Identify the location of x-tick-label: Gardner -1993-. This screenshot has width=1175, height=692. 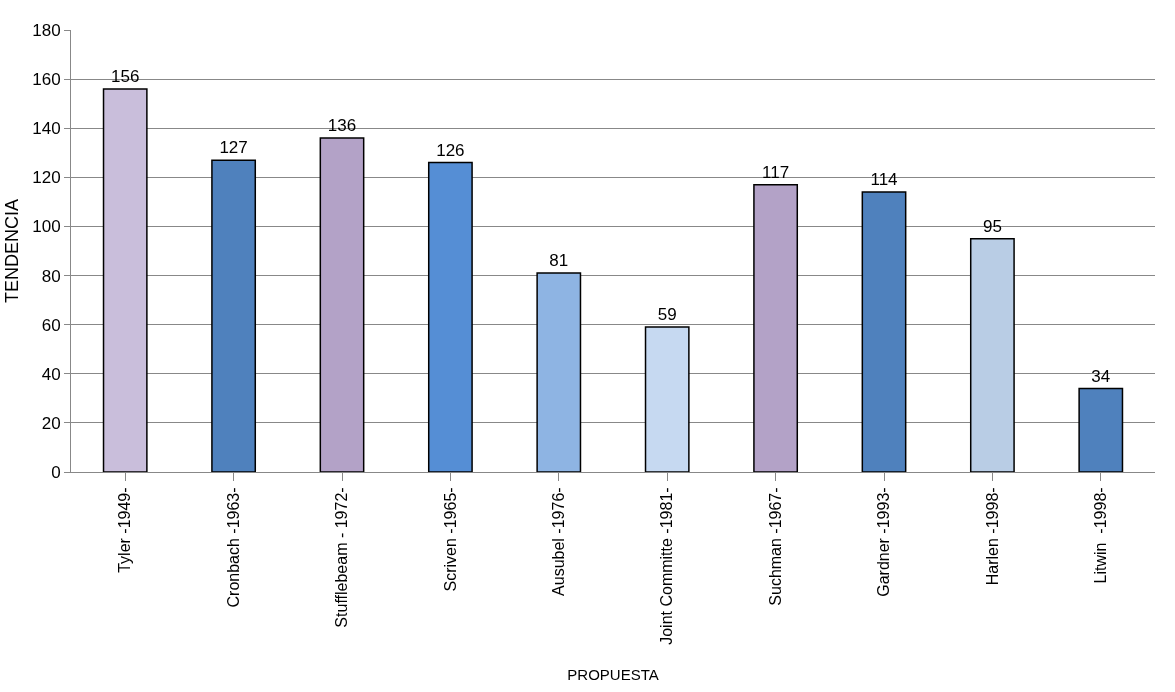
(884, 542).